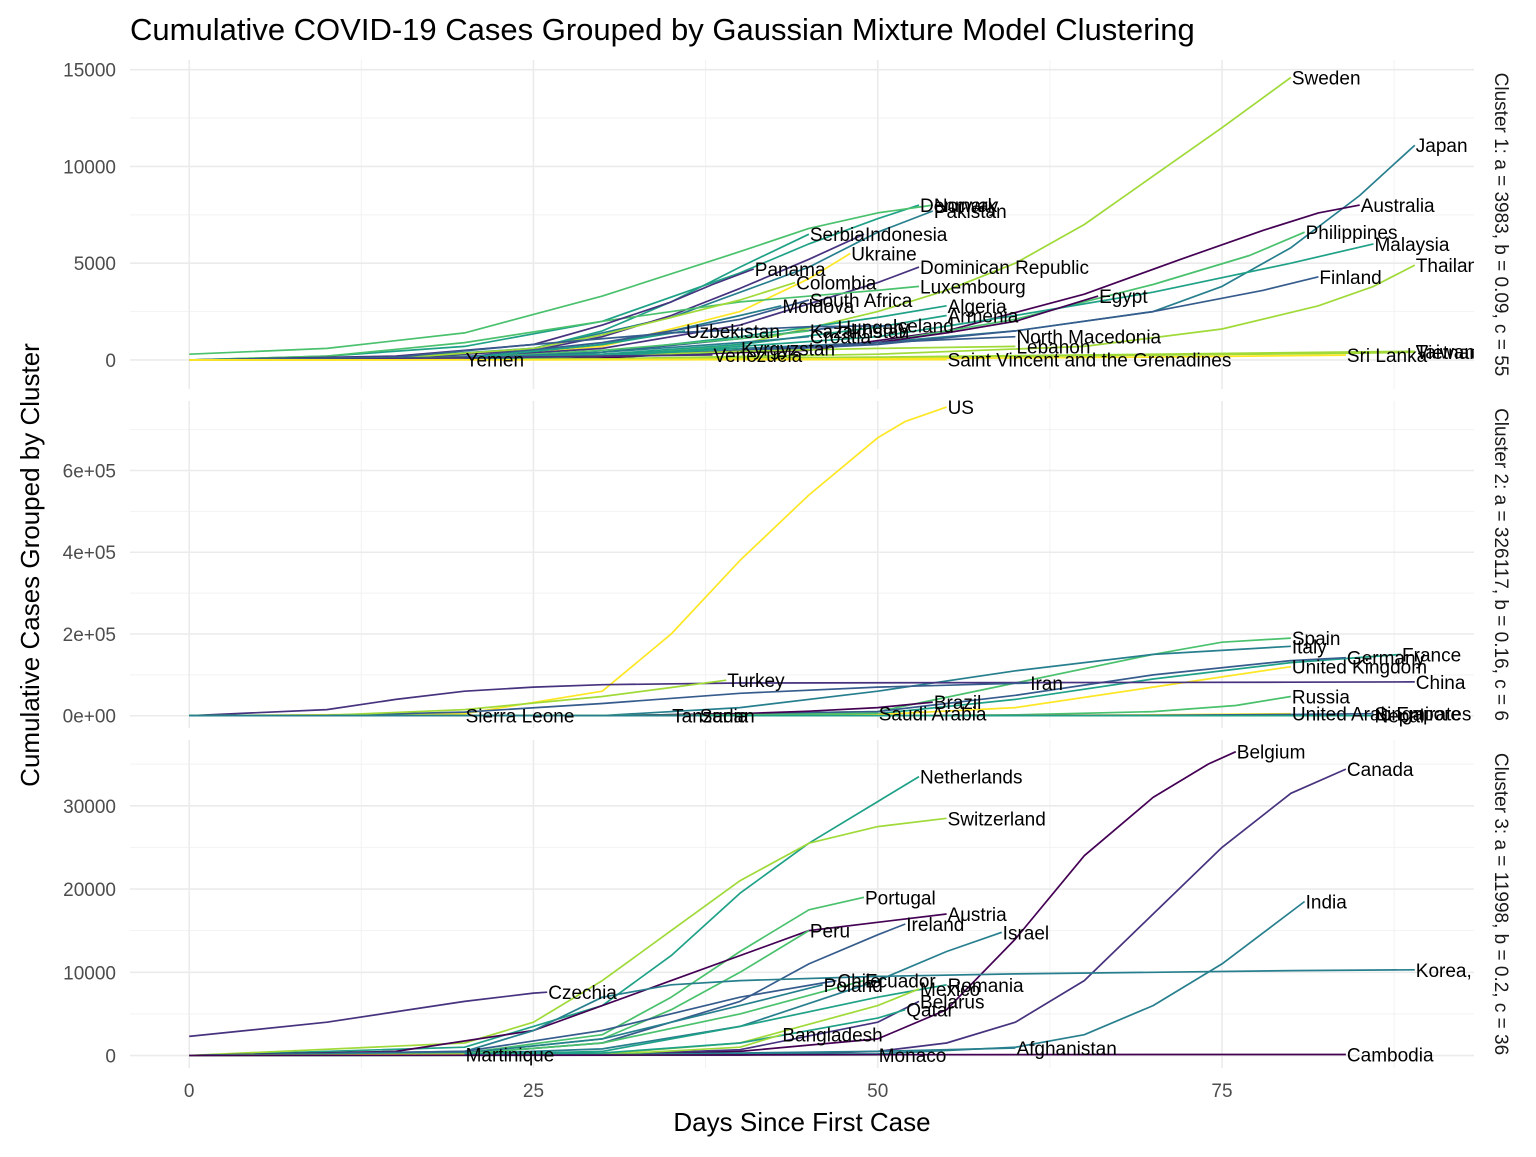 This screenshot has height=1157, width=1536. What do you see at coordinates (757, 356) in the screenshot?
I see `country-label: Venezuela` at bounding box center [757, 356].